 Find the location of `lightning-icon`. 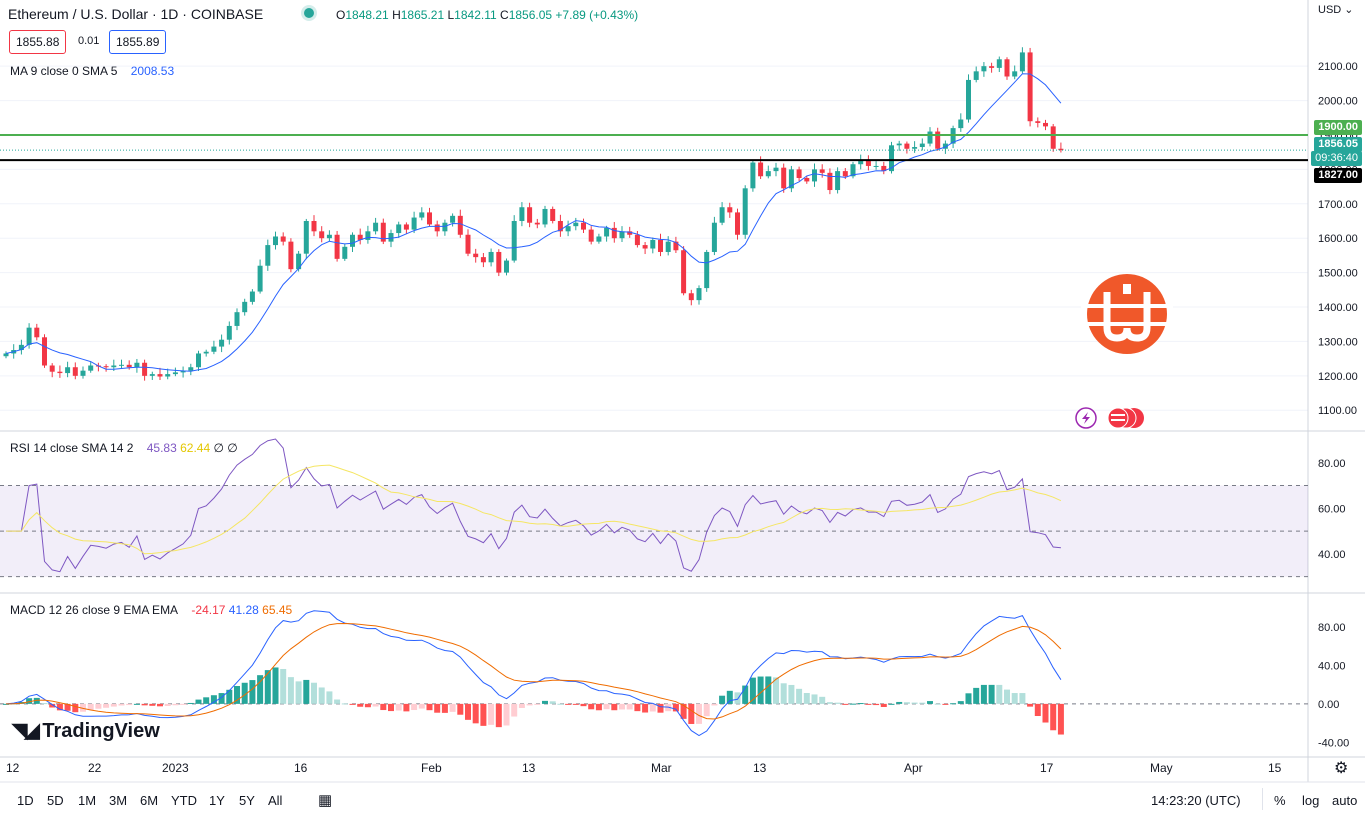

lightning-icon is located at coordinates (1086, 418).